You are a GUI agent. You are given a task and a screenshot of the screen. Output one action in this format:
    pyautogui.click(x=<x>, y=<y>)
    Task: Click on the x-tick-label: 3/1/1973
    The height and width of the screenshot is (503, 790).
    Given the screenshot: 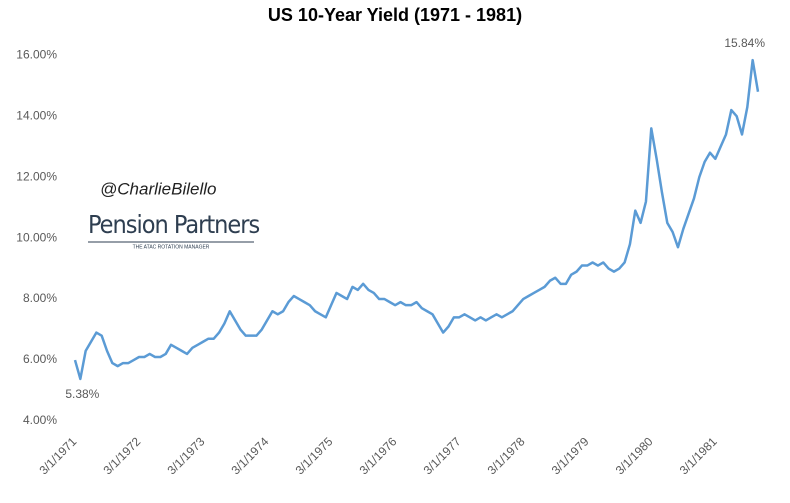 What is the action you would take?
    pyautogui.click(x=185, y=455)
    